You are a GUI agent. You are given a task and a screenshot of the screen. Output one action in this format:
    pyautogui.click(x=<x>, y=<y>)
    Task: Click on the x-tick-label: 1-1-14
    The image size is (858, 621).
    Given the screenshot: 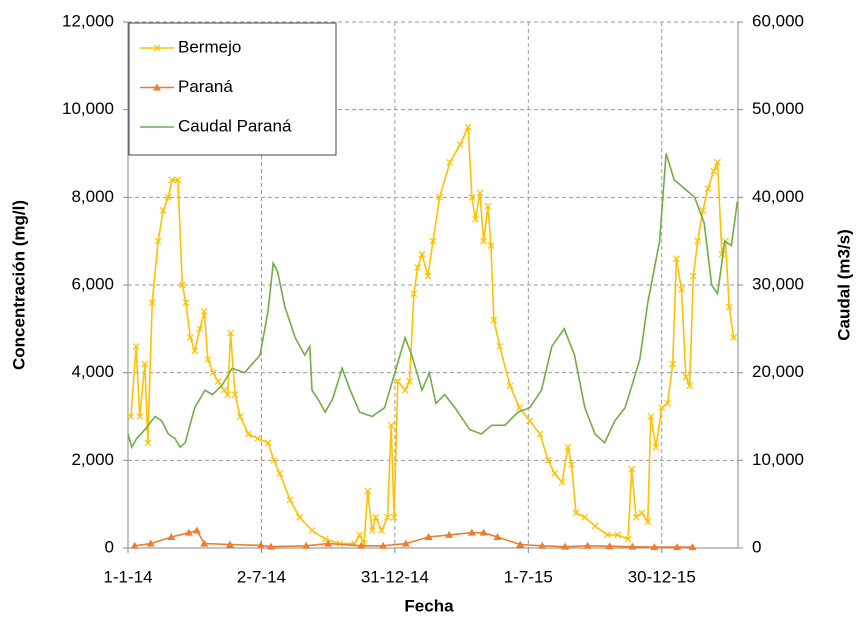 What is the action you would take?
    pyautogui.click(x=127, y=576)
    